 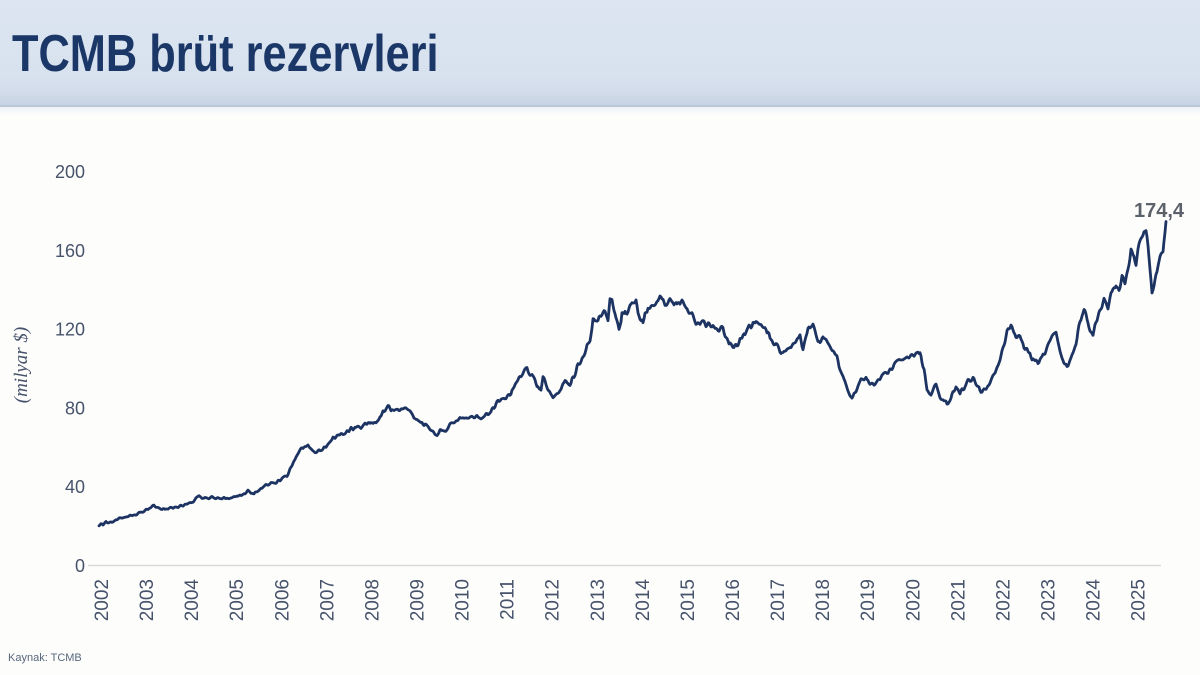 I want to click on svg-text: 40, so click(x=75, y=487).